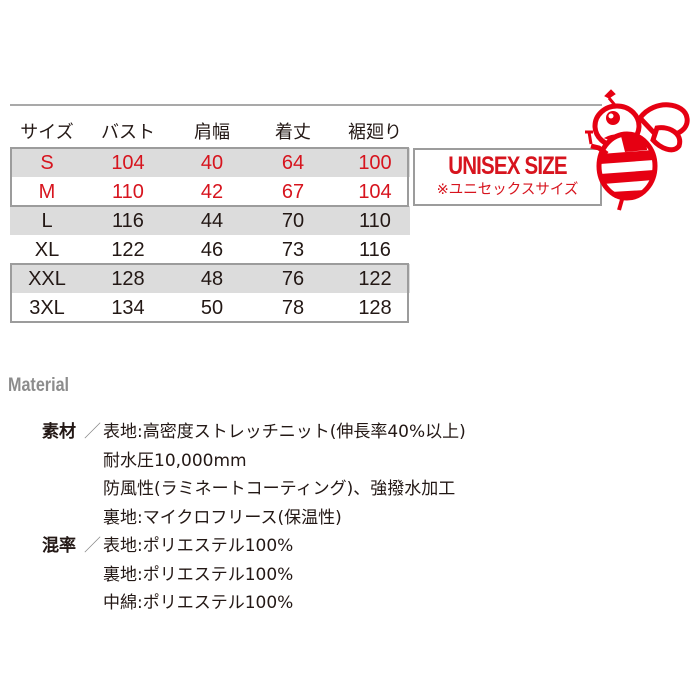  Describe the element at coordinates (47, 279) in the screenshot. I see `cell-size: XXL` at that location.